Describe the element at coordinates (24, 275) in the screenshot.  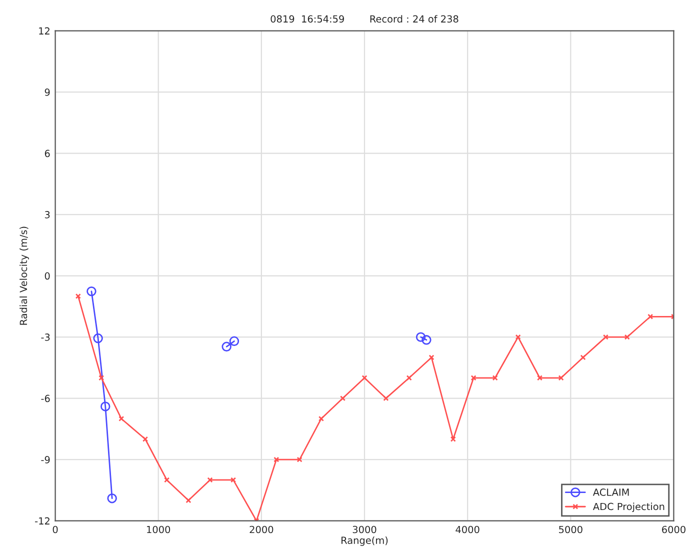
I see `y-axis-title: Radial Velocity (m/s)` at that location.